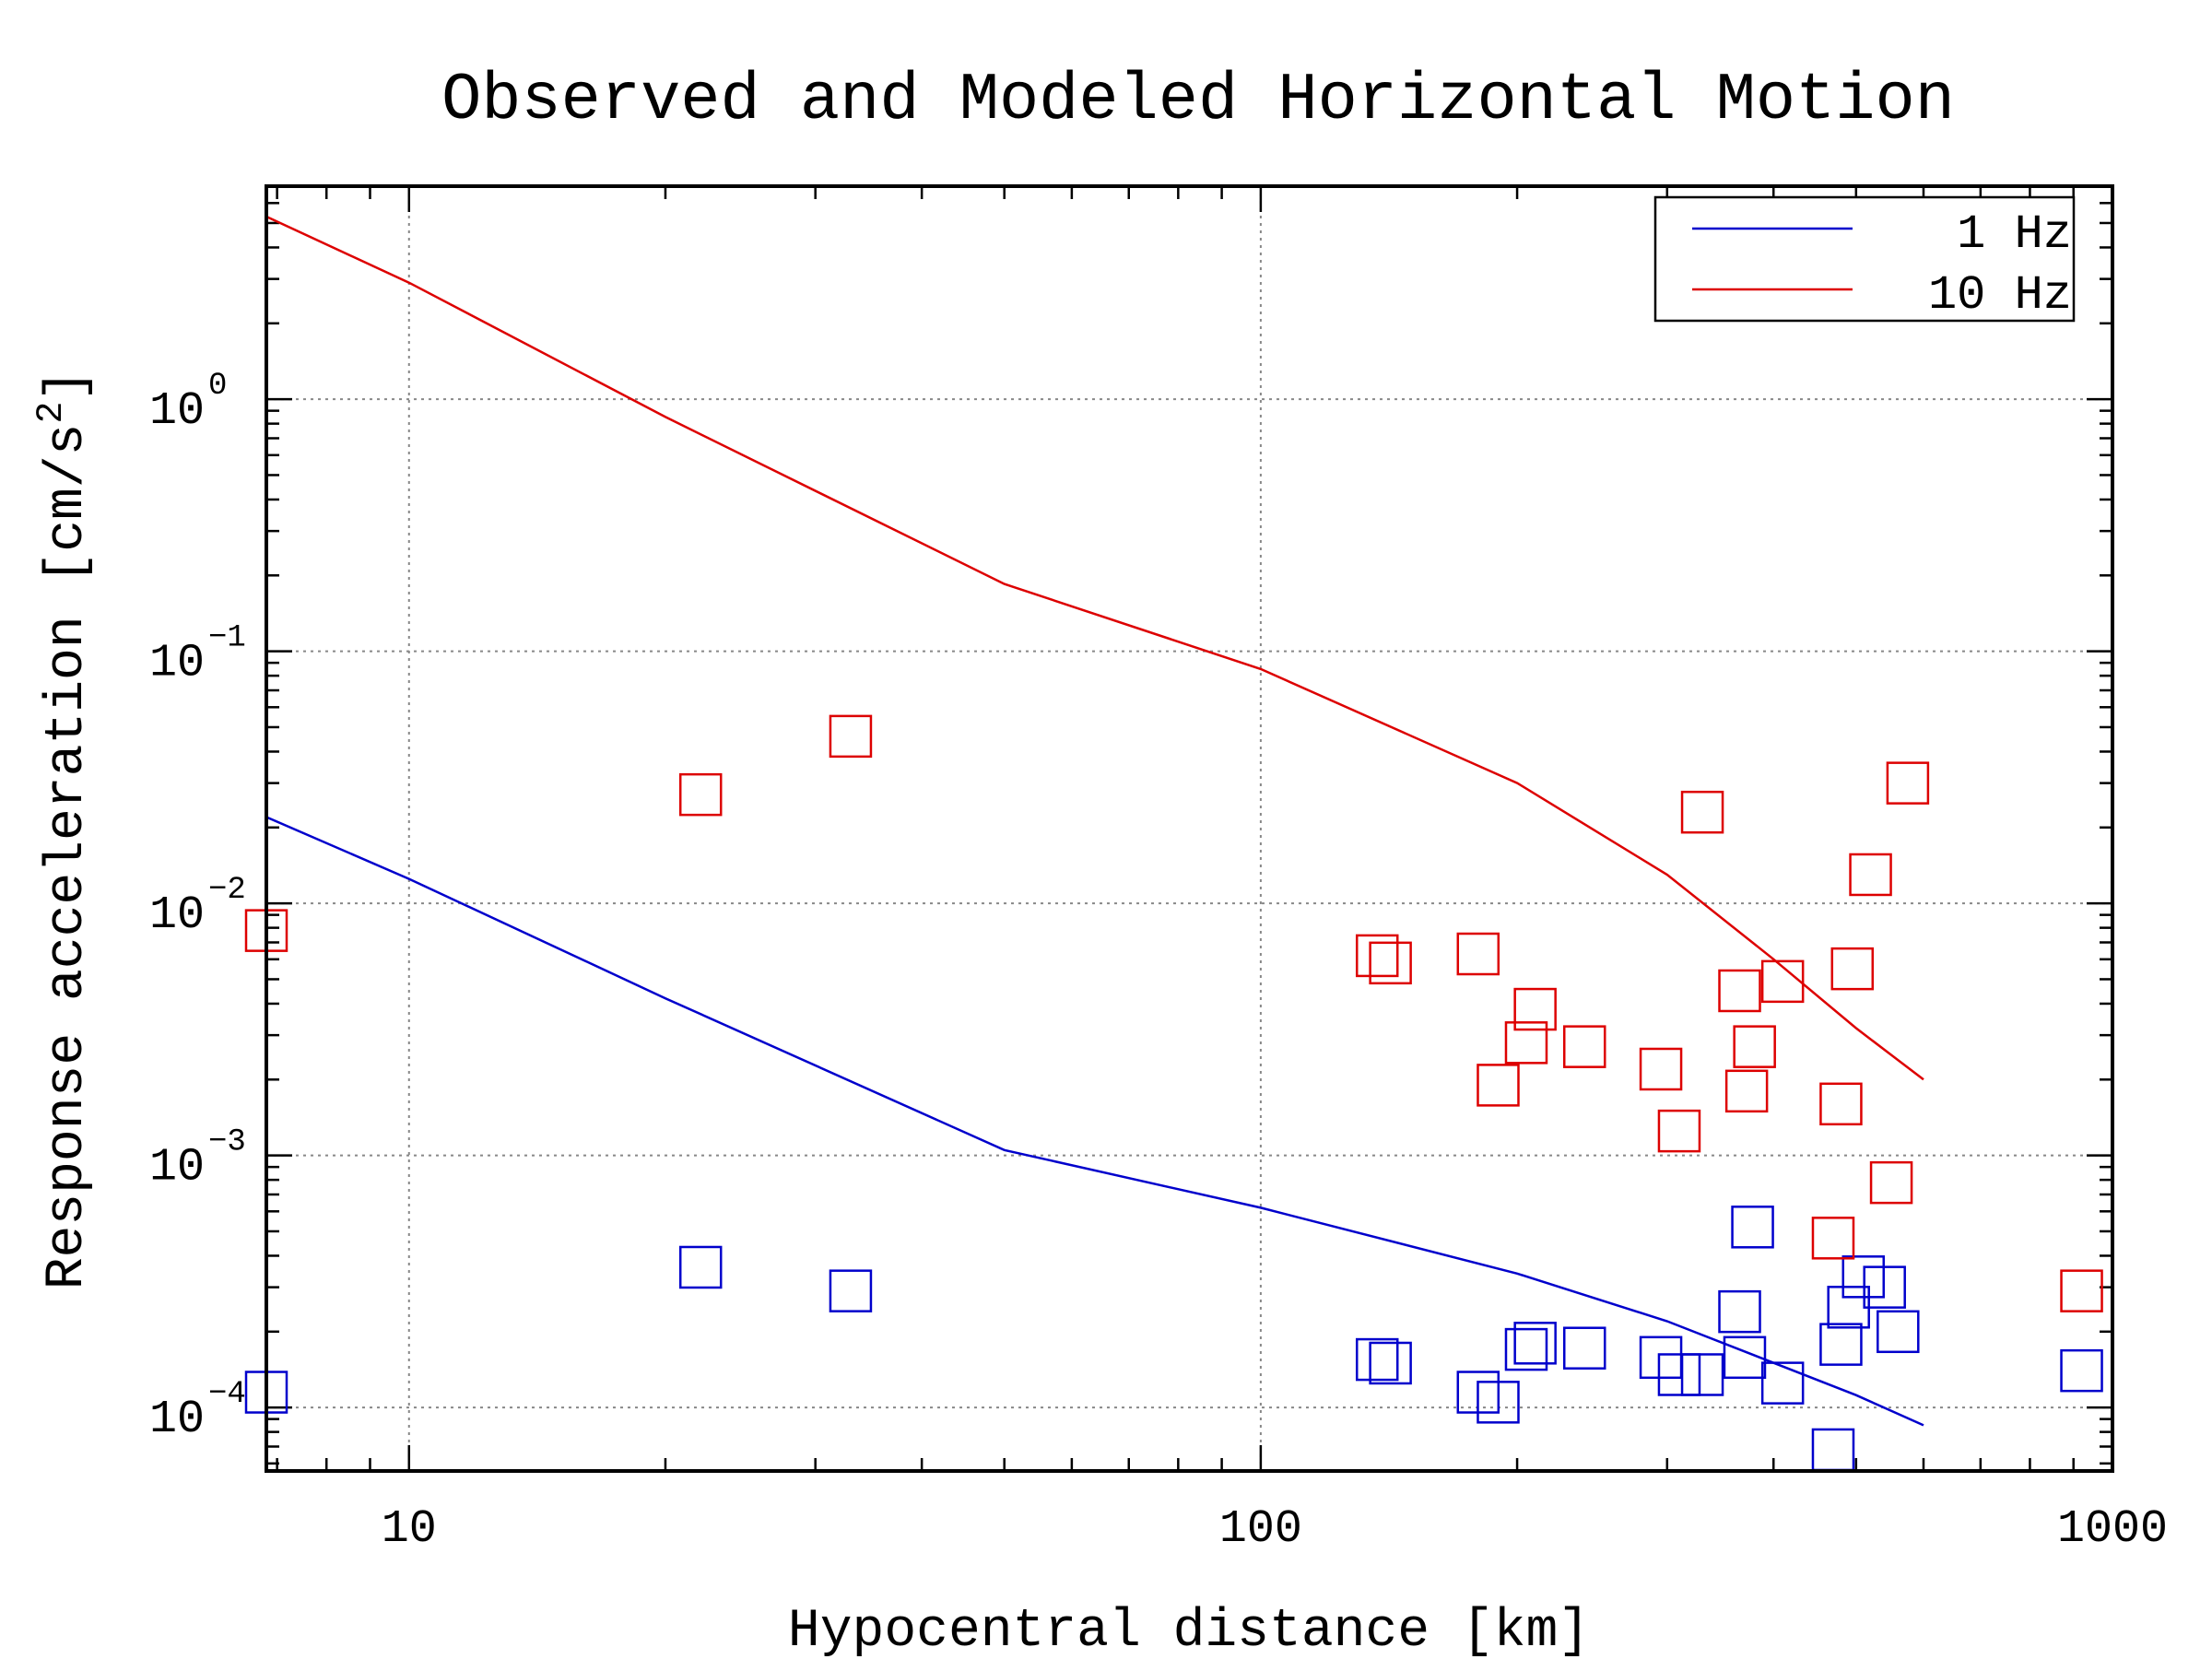 The image size is (2212, 1659). I want to click on legend: 1 Hz 10 Hz, so click(1864, 259).